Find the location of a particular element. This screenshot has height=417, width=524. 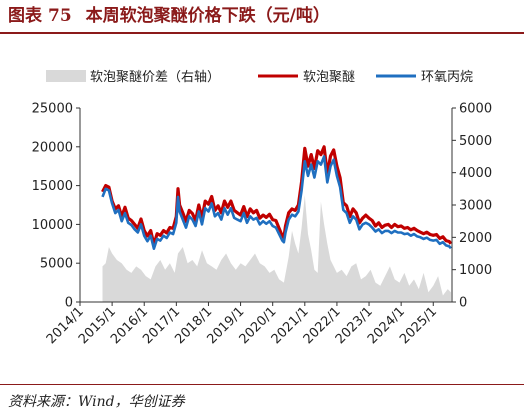

left-axis-tick-label: 10000 is located at coordinates (52, 225).